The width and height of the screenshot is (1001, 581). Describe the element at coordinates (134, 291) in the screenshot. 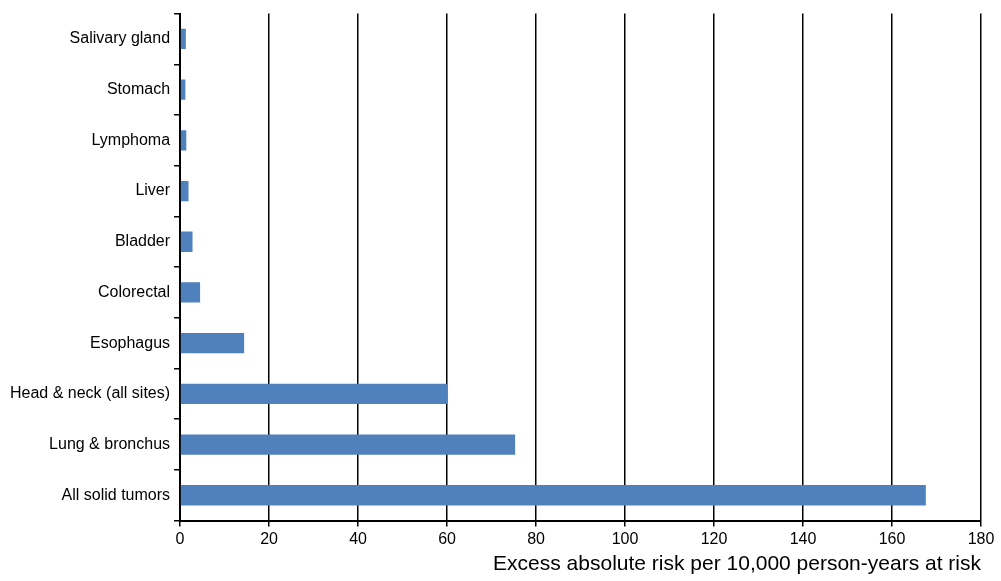

I see `y-tick-label: Colorectal` at that location.